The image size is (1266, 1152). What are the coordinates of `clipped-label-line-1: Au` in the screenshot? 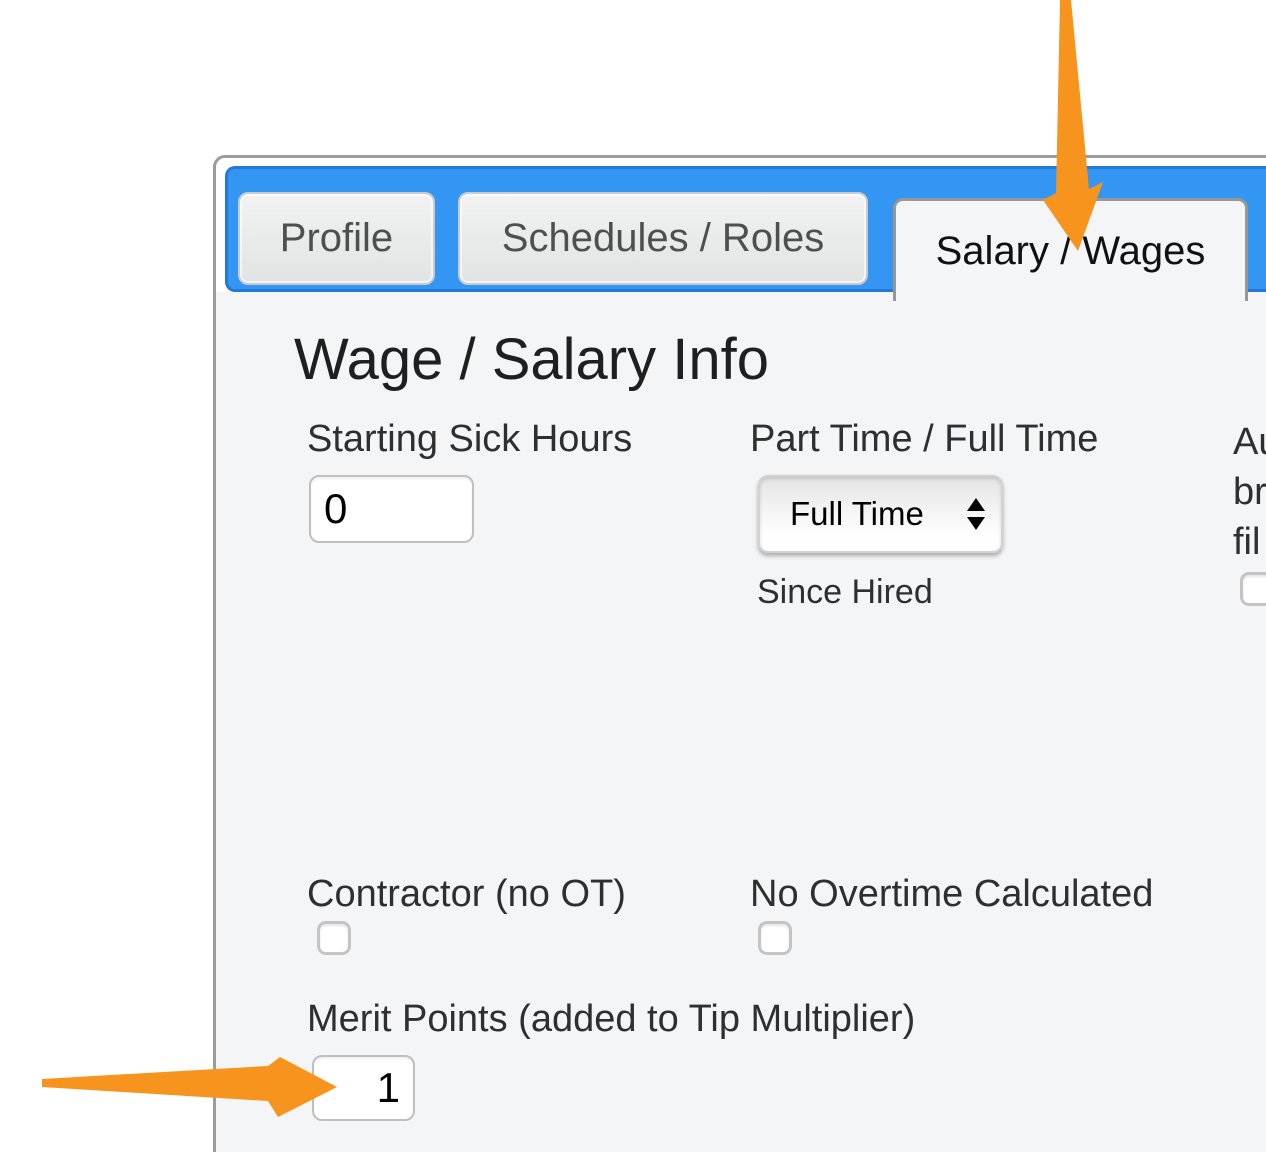 It's located at (1249, 442).